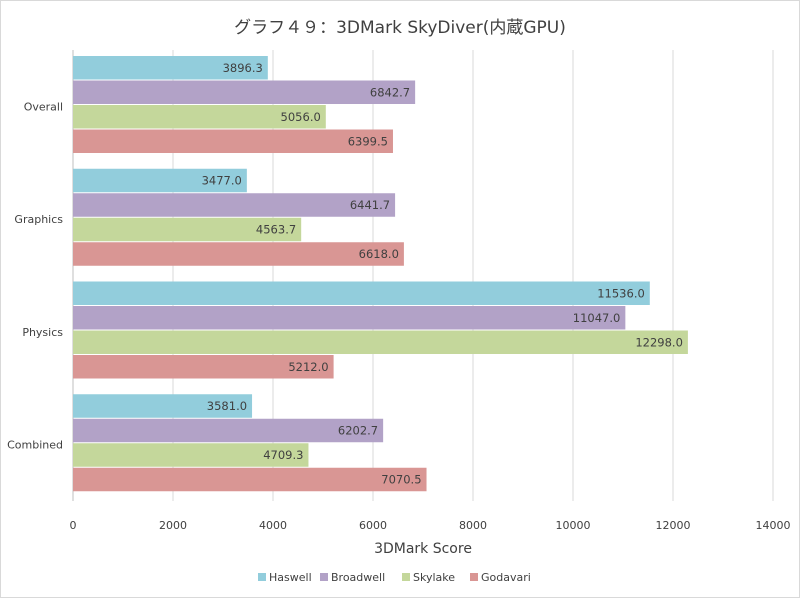 The width and height of the screenshot is (800, 601). I want to click on bar-skylake-overall, so click(199, 117).